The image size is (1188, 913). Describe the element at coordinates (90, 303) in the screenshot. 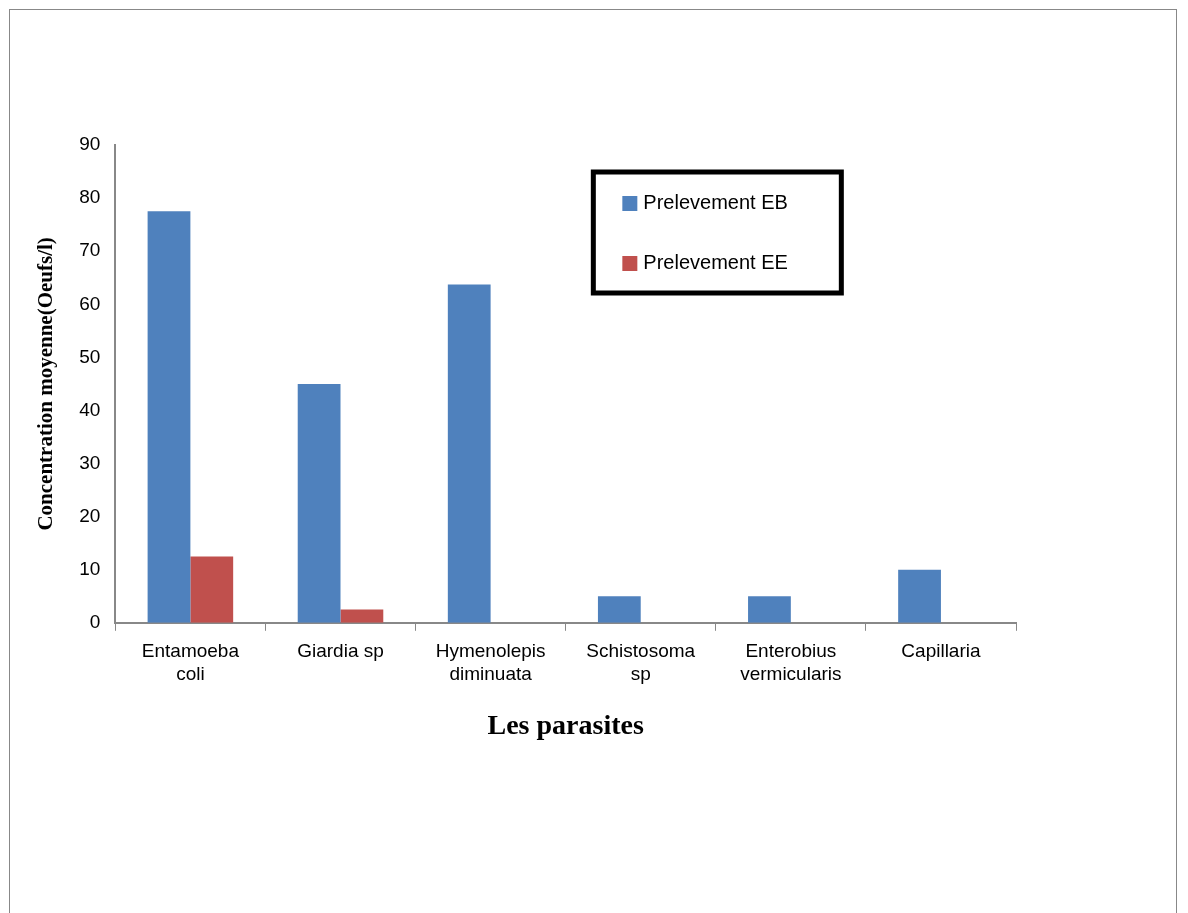

I see `y-tick-label: 60` at that location.